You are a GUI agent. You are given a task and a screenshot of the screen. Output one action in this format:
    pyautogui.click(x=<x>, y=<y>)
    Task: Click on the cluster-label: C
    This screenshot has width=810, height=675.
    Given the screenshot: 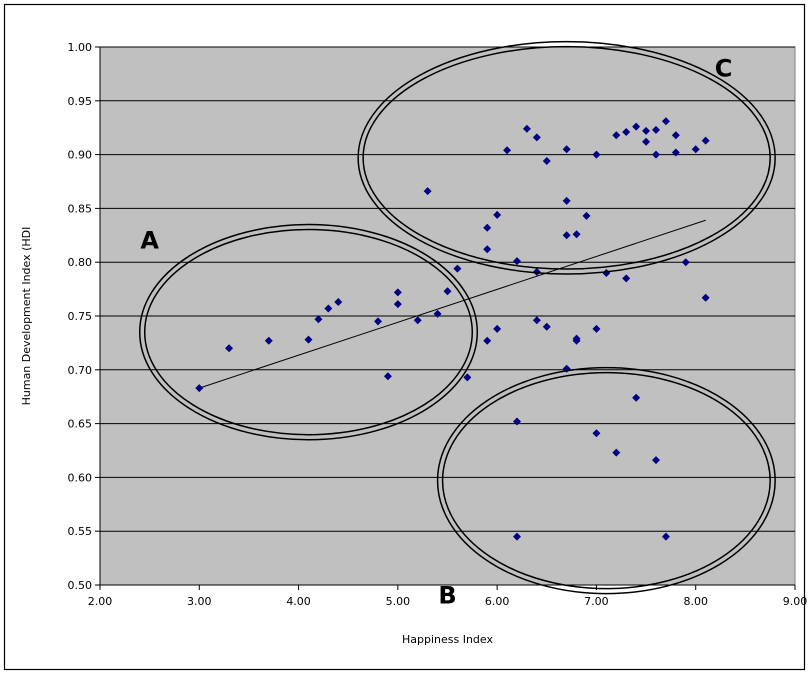 What is the action you would take?
    pyautogui.click(x=724, y=68)
    